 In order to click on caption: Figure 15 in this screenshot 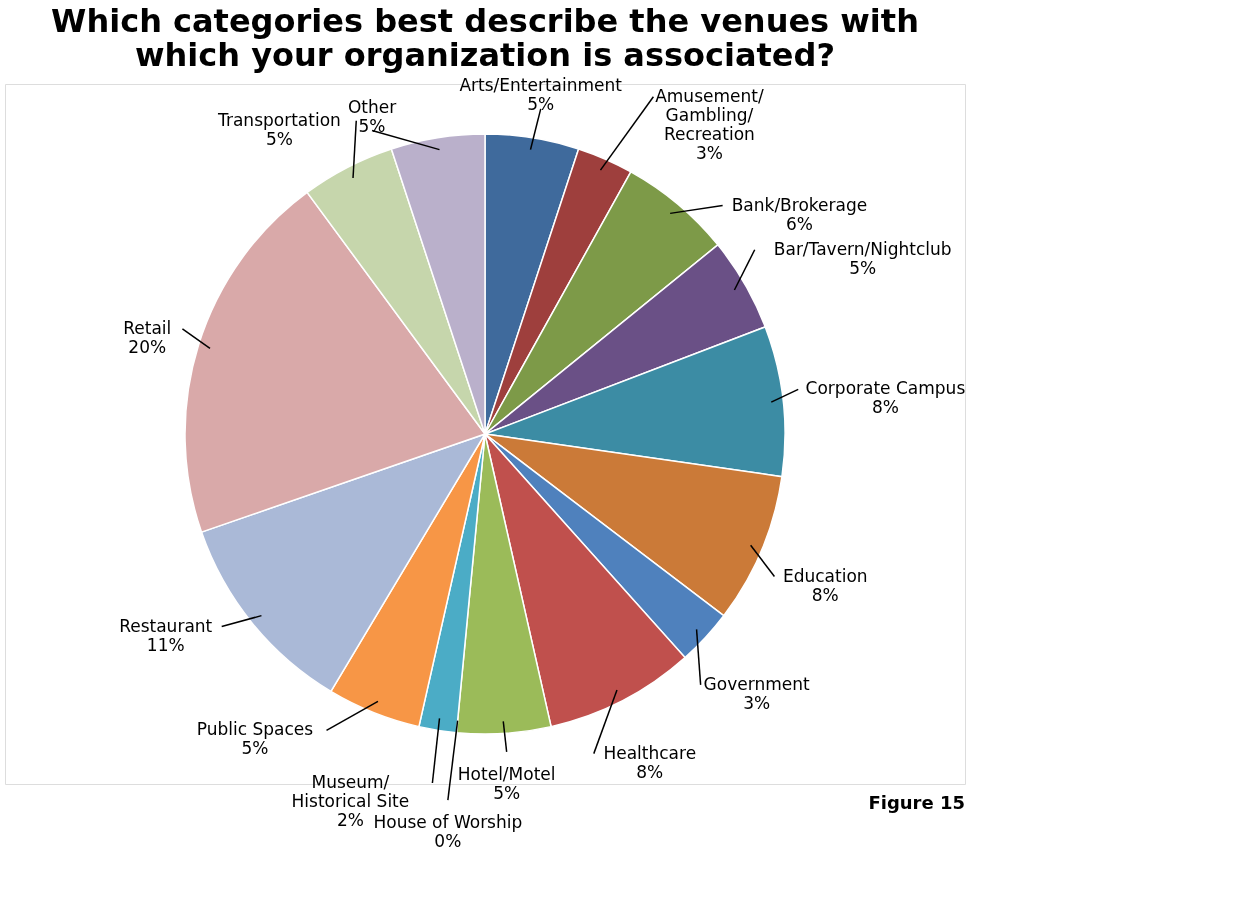, I will do `click(916, 802)`.